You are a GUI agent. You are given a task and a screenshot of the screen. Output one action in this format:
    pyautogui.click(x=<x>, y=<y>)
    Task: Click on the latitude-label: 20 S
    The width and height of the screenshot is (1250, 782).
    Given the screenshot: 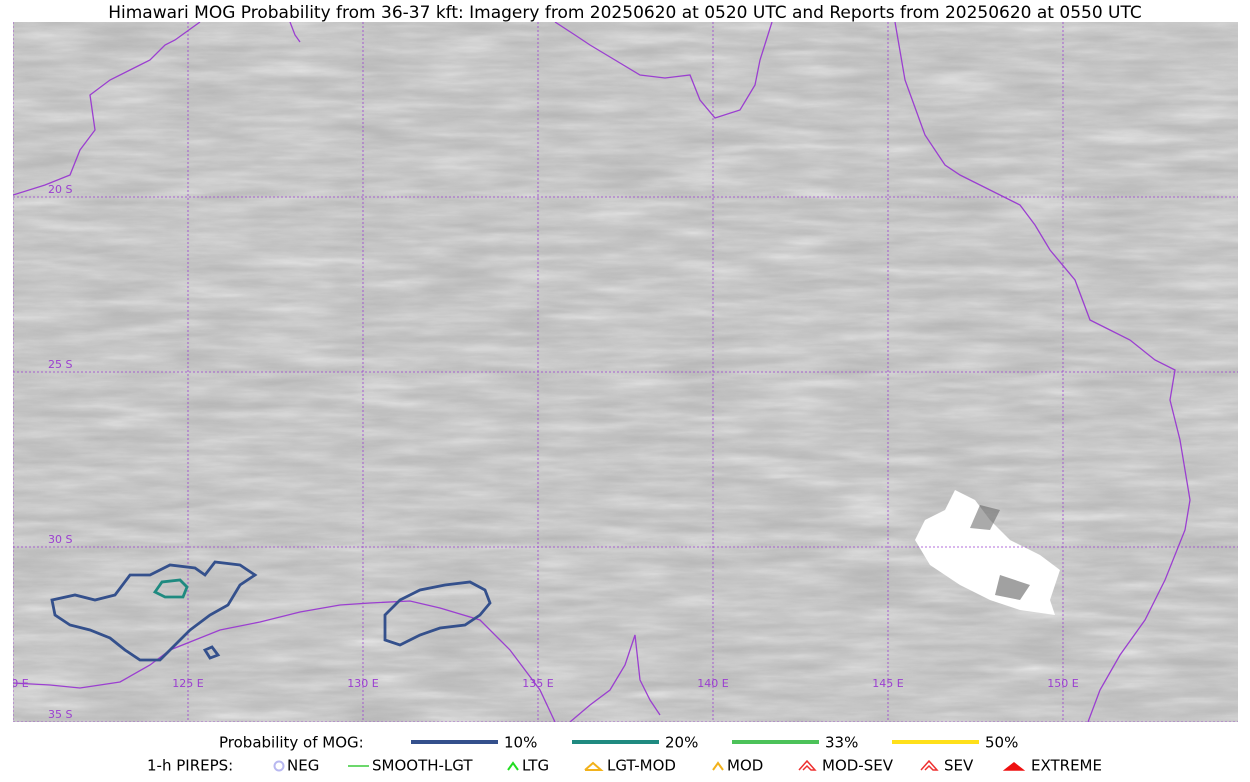 What is the action you would take?
    pyautogui.click(x=60, y=189)
    